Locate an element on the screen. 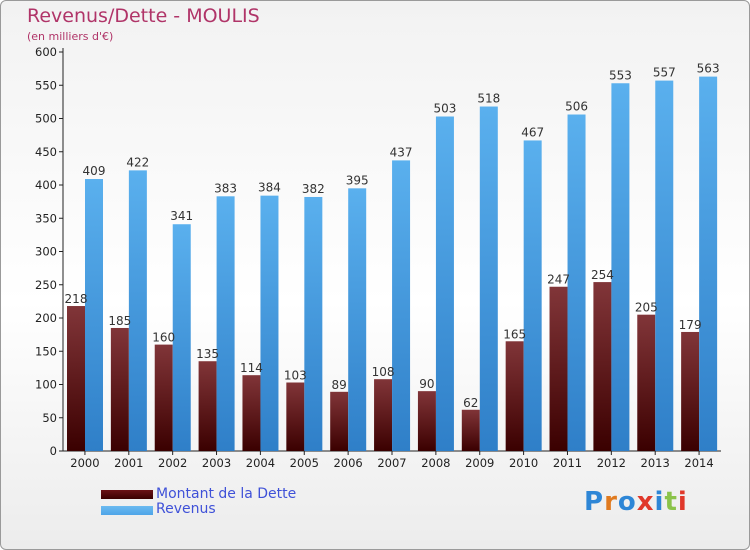 Image resolution: width=750 pixels, height=550 pixels. y-tick-label: 250 is located at coordinates (46, 285).